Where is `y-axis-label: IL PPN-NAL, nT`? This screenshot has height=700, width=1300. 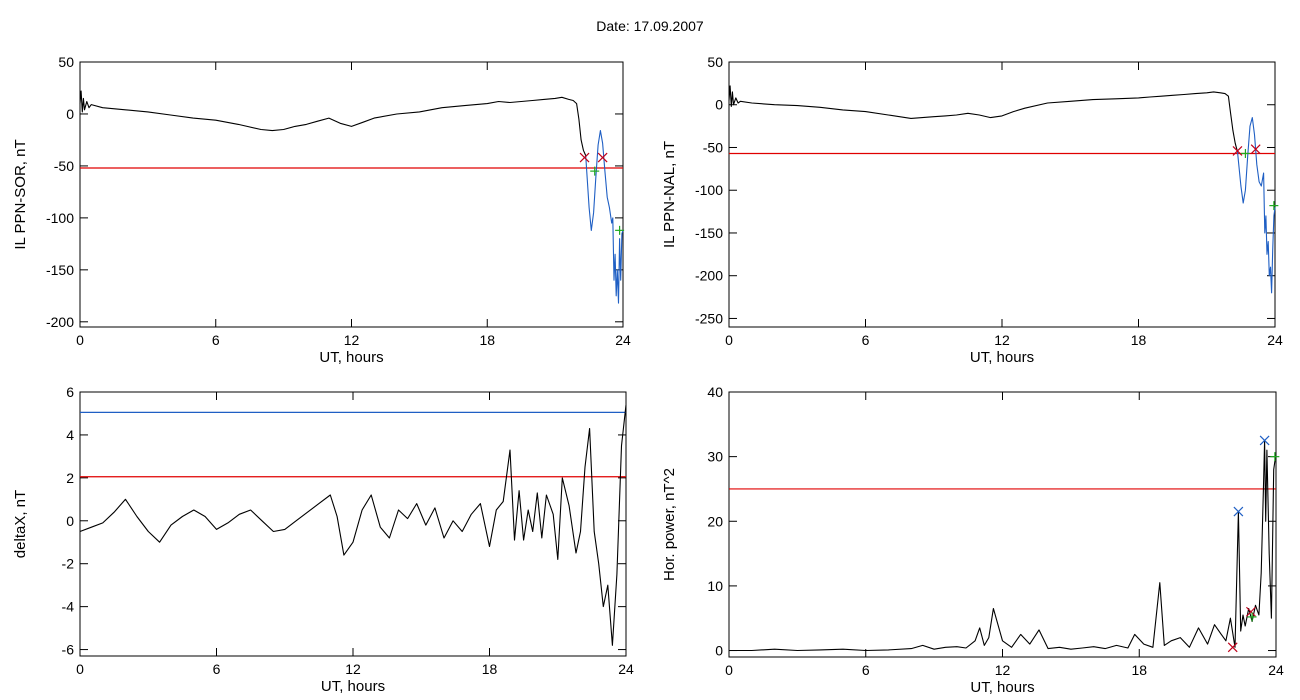
y-axis-label: IL PPN-NAL, nT is located at coordinates (669, 194).